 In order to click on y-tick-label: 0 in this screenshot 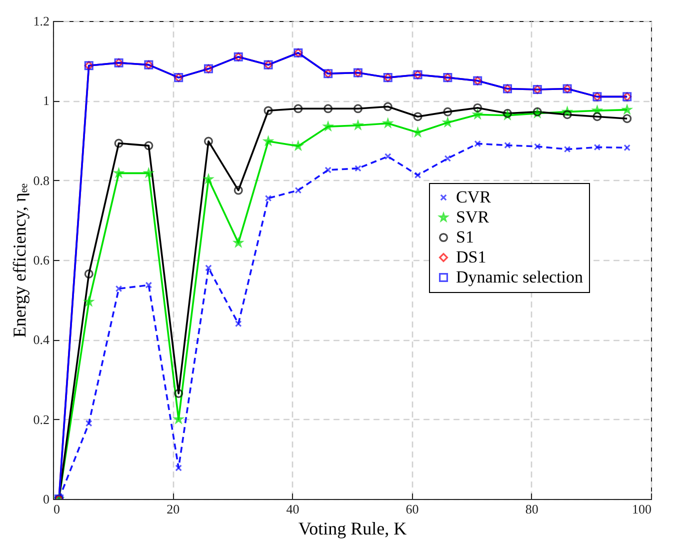, I will do `click(46, 499)`.